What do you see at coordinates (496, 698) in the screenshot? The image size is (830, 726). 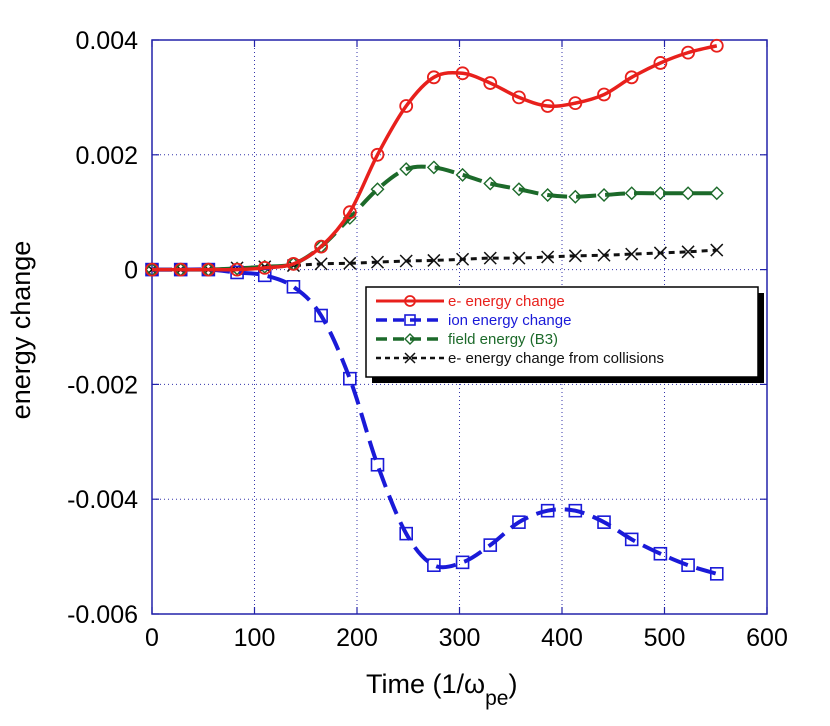 I see `x-axis-label-subscript: pe` at bounding box center [496, 698].